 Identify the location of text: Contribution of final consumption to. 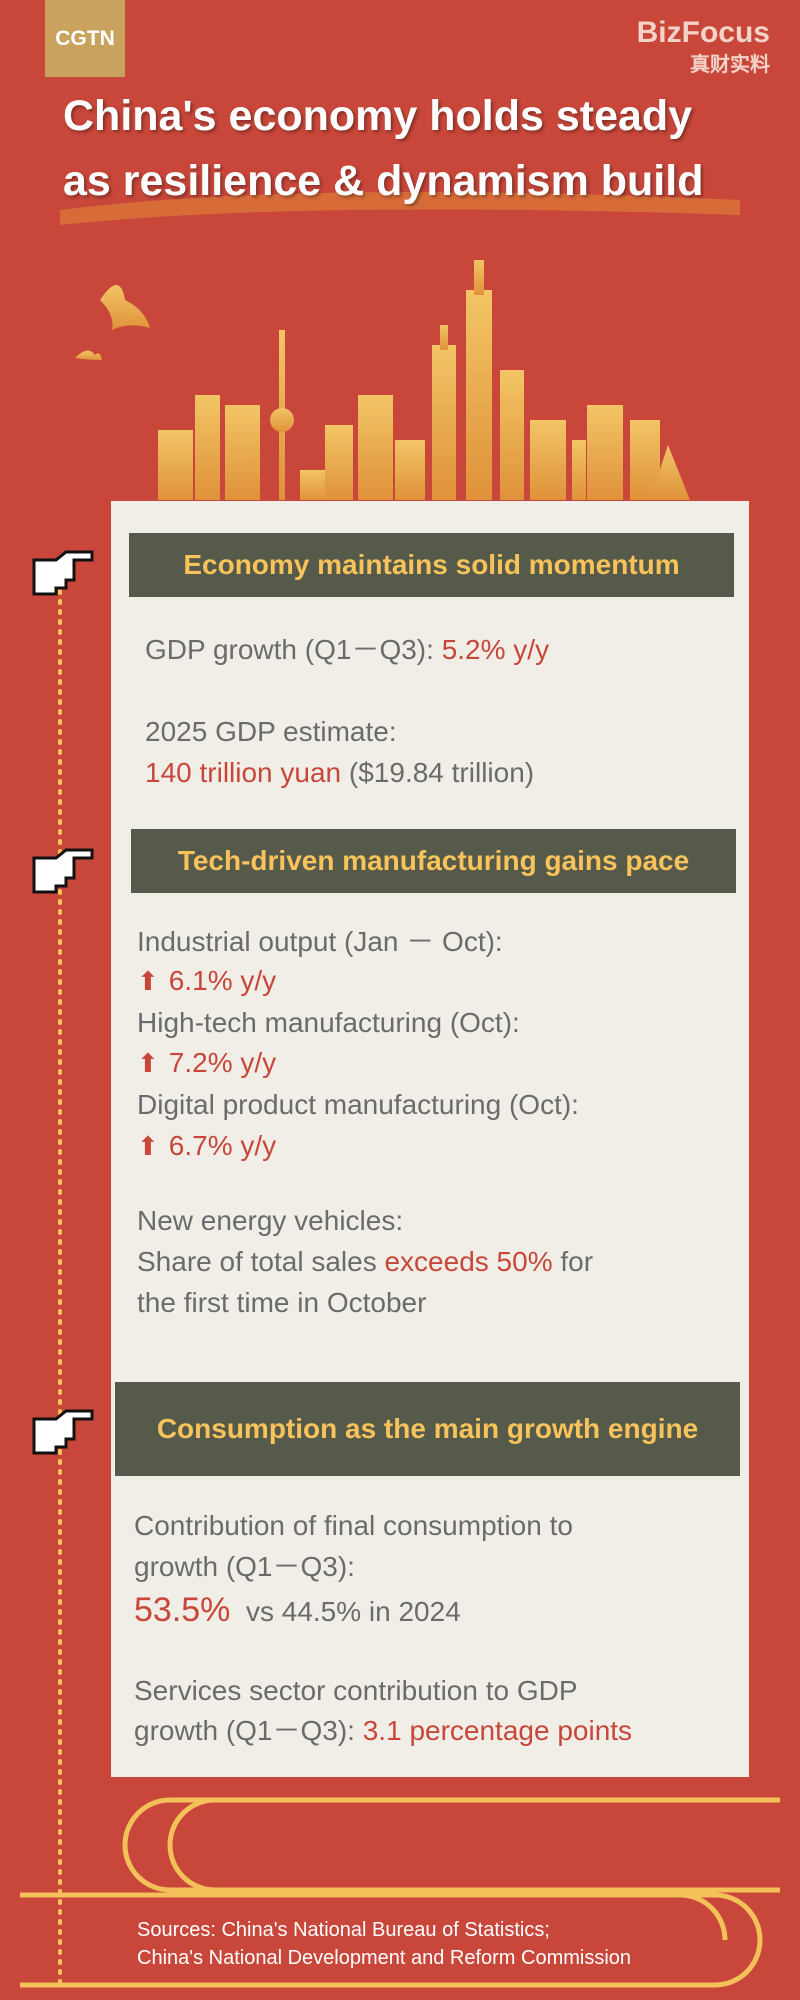
(353, 1525).